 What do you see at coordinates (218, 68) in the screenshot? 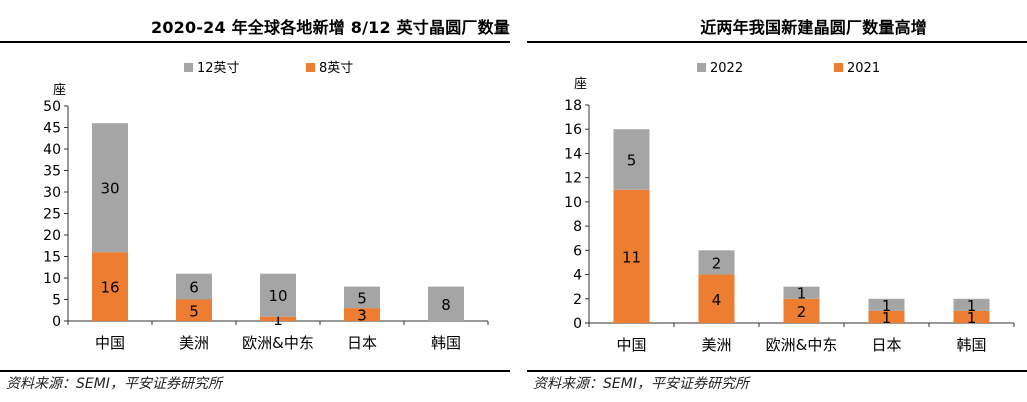
I see `legend-label-0: 12英寸` at bounding box center [218, 68].